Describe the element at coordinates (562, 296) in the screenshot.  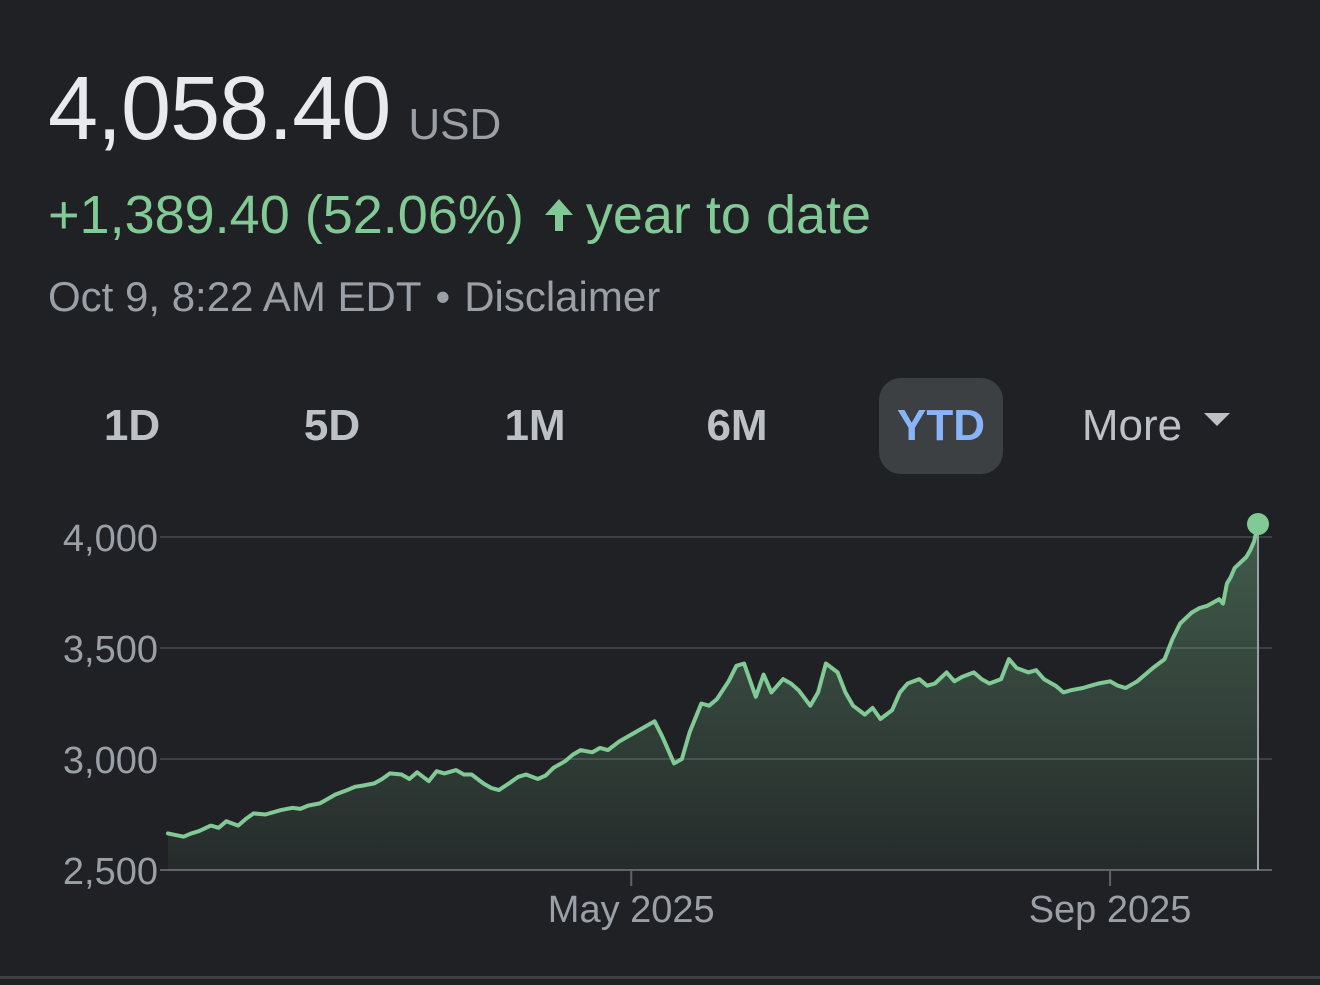
I see `disclaimer-link: Disclaimer` at that location.